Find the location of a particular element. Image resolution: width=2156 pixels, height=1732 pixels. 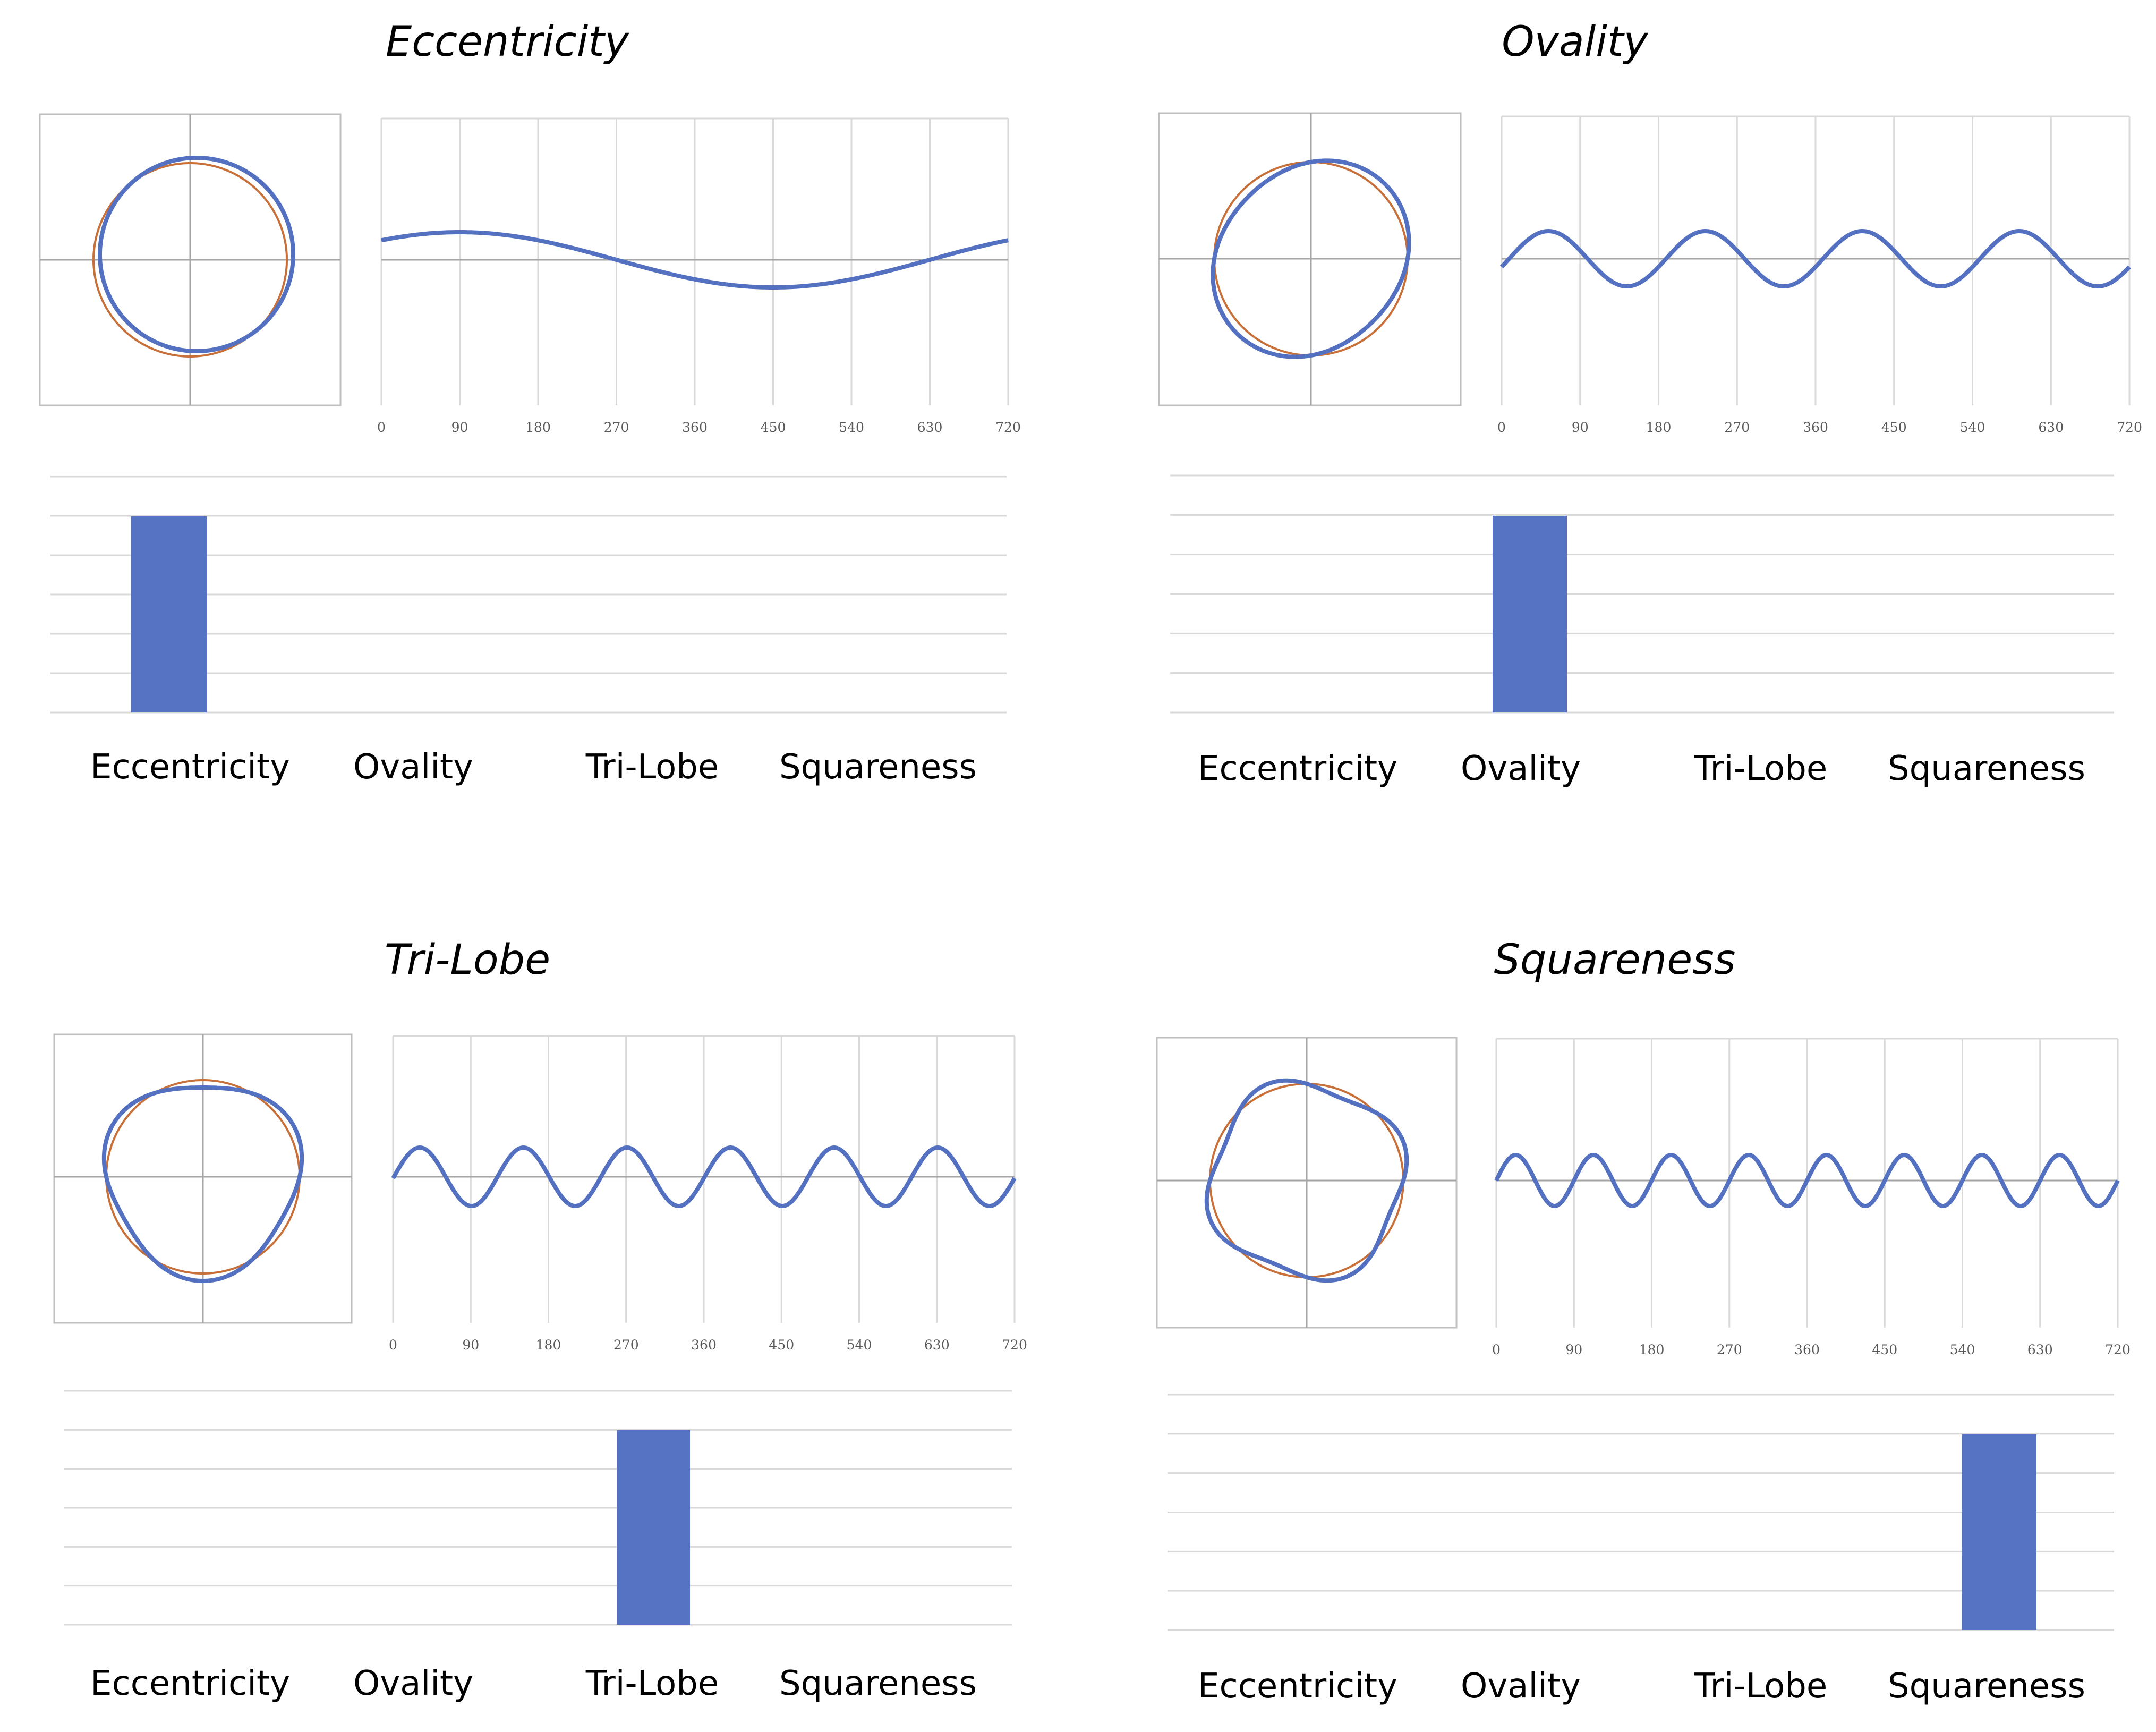

panel-title: Eccentricity is located at coordinates (508, 42).